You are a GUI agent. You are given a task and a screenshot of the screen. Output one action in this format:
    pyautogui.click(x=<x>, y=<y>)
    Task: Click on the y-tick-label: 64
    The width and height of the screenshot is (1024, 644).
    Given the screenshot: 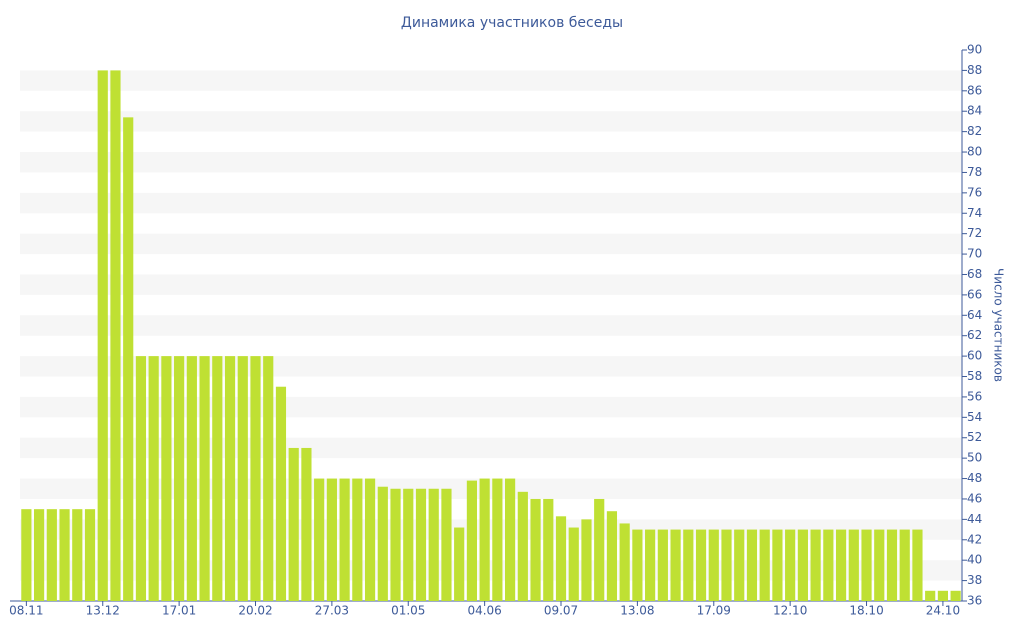 What is the action you would take?
    pyautogui.click(x=974, y=315)
    